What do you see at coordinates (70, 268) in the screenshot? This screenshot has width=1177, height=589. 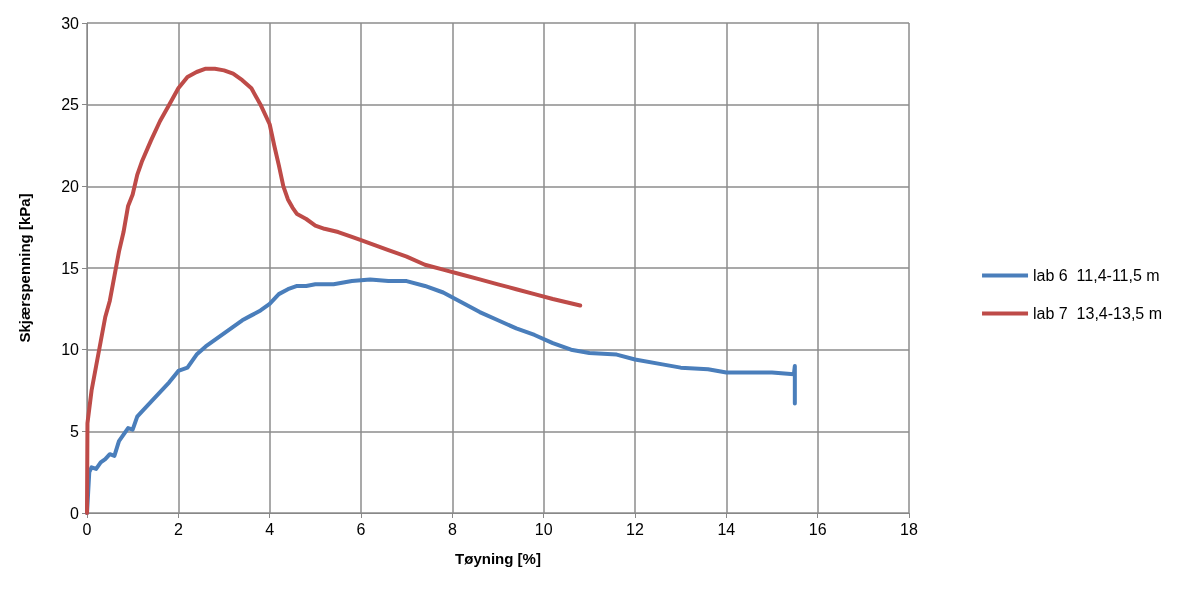 I see `y-tick-label: 15` at bounding box center [70, 268].